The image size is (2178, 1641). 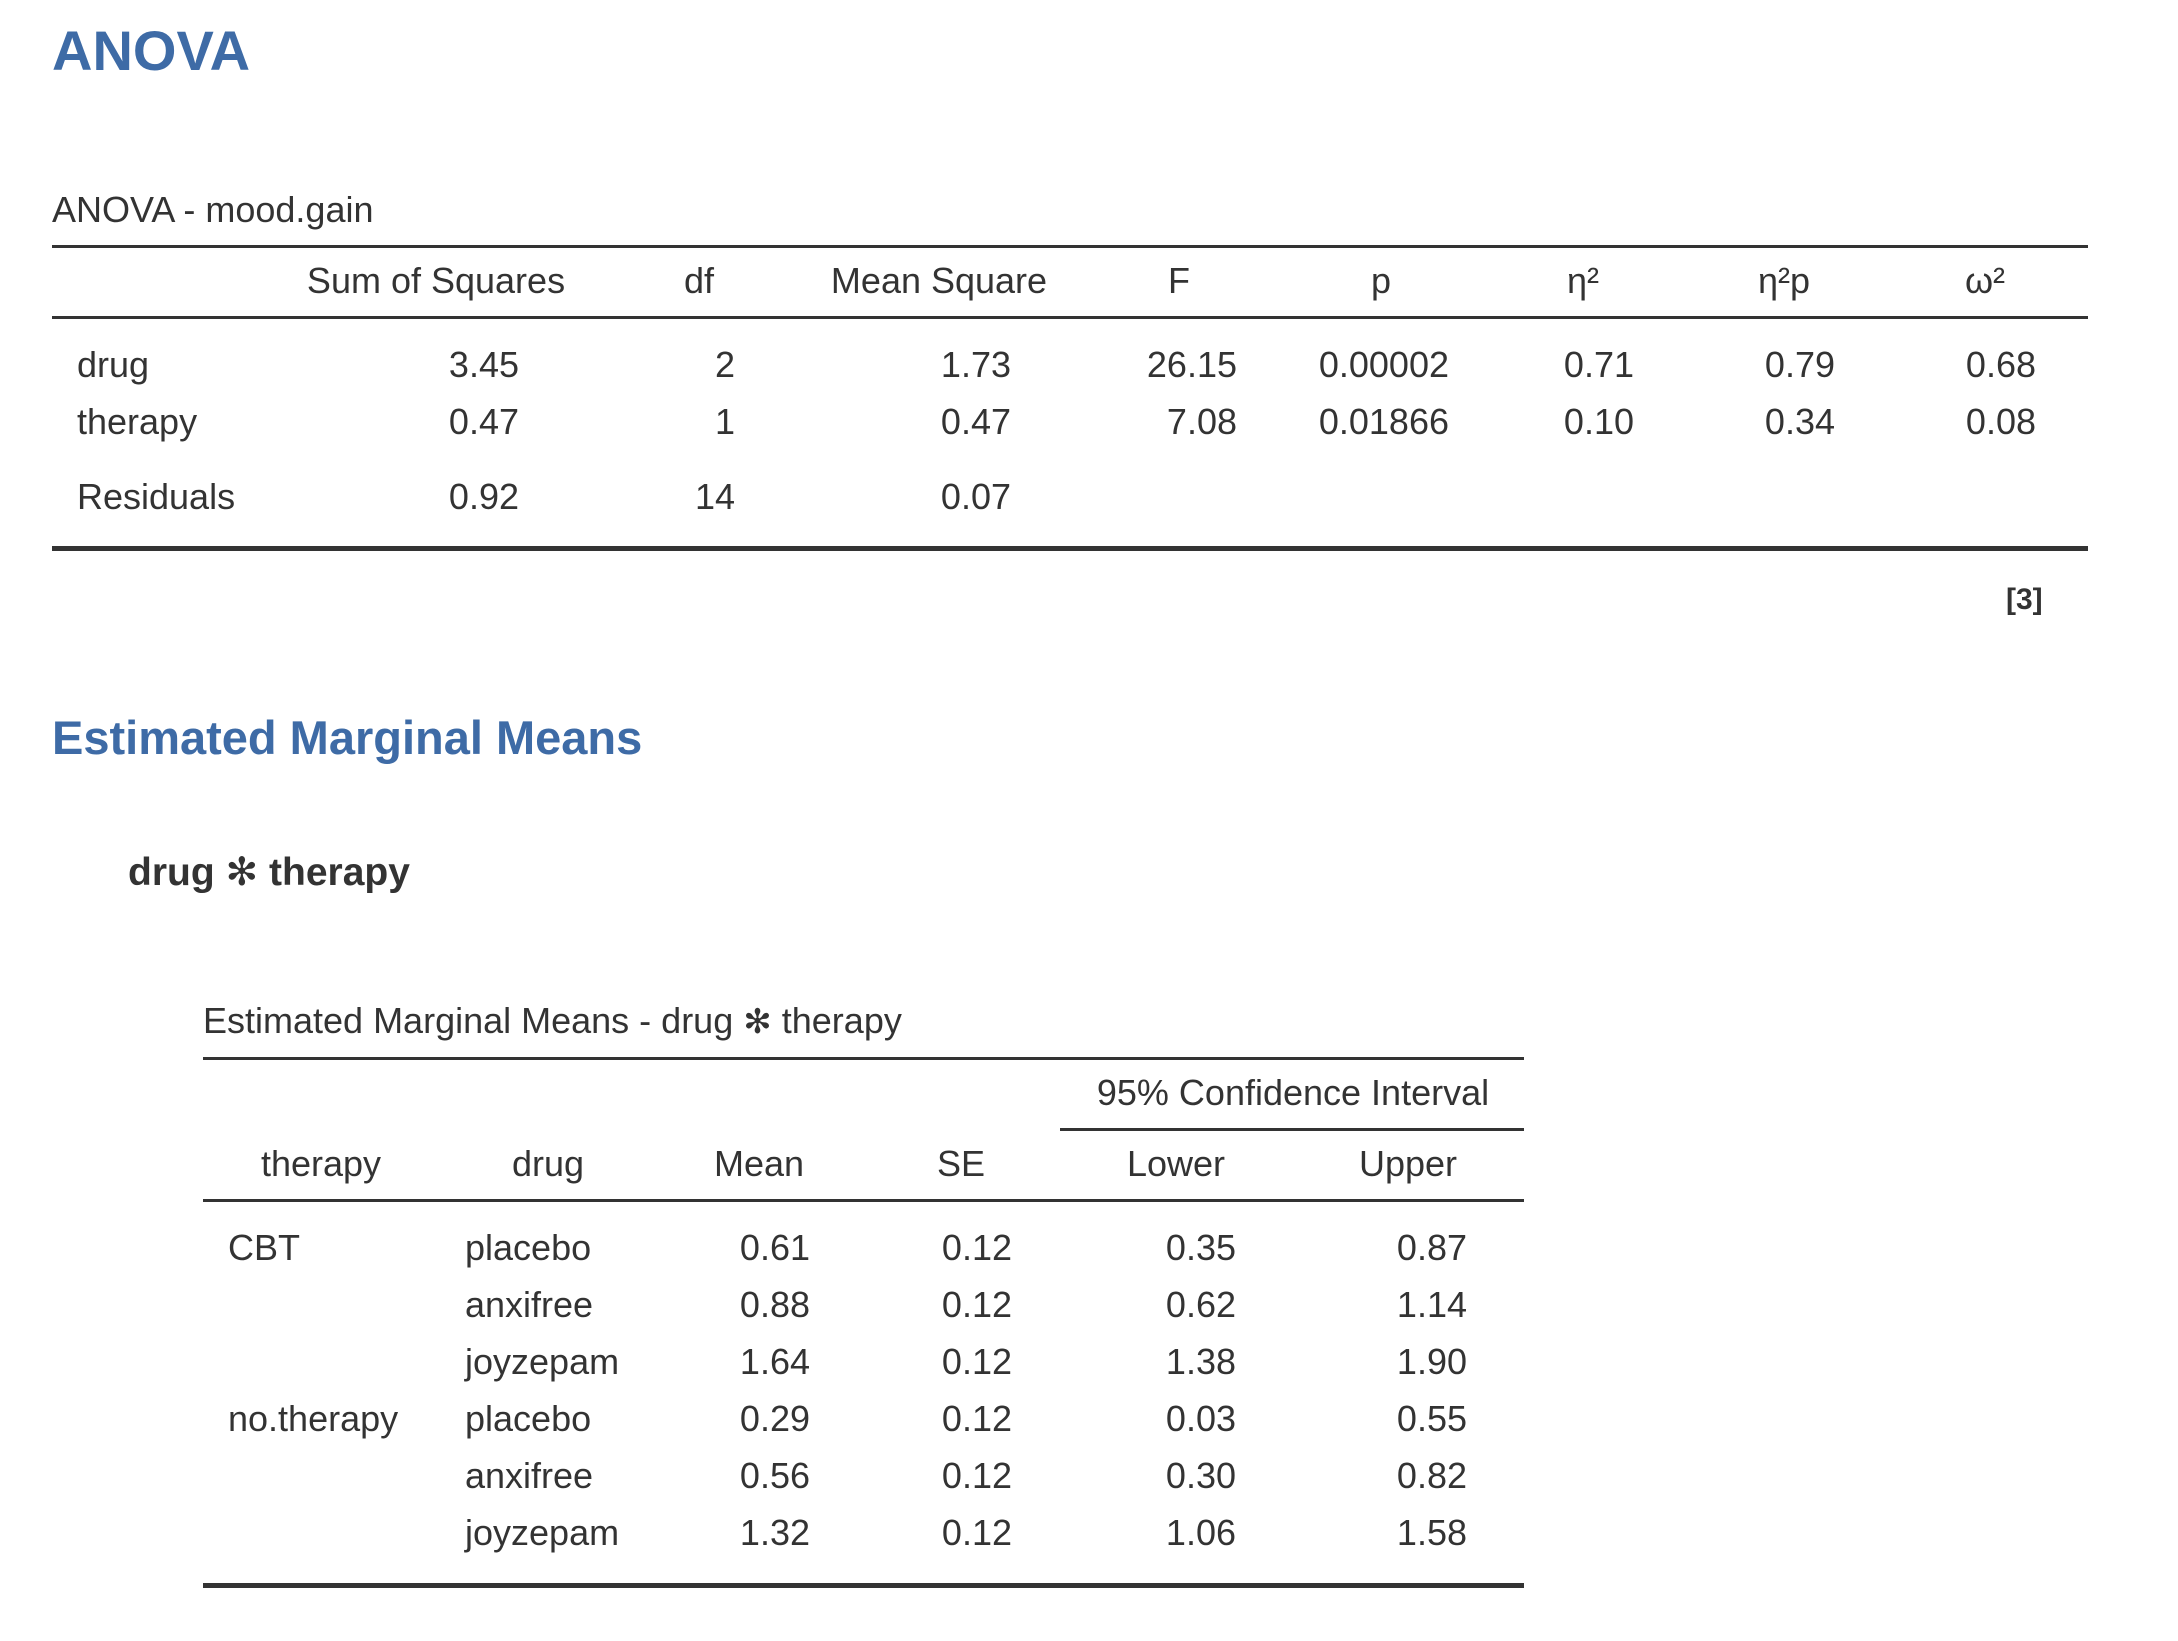 I want to click on emm-heading: Estimated Marginal Means, so click(x=347, y=737).